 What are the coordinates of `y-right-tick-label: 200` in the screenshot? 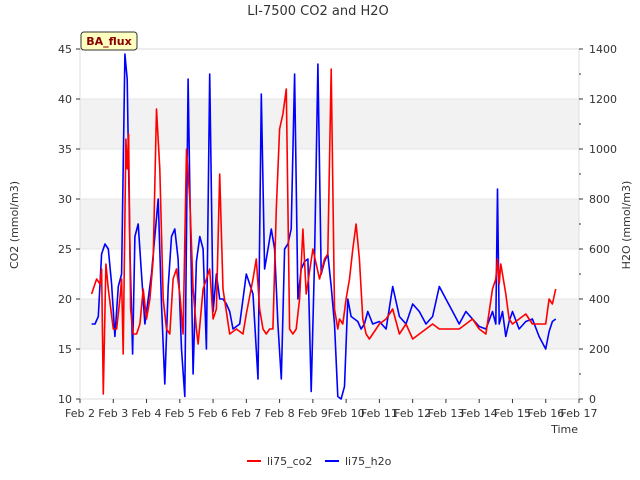 It's located at (599, 349).